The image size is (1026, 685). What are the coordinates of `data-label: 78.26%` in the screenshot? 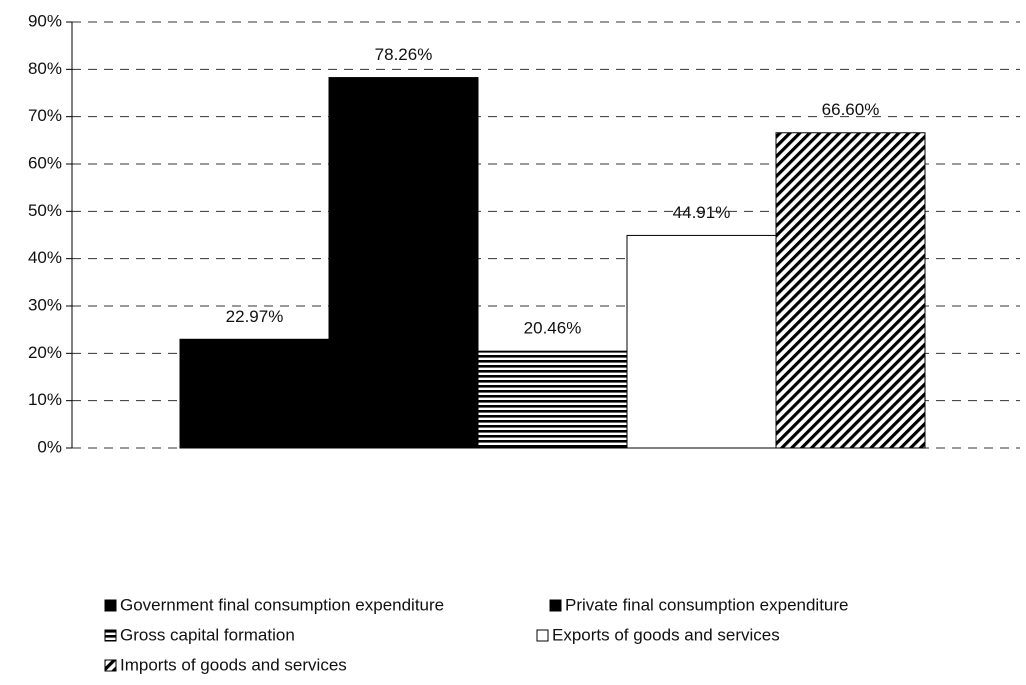 It's located at (404, 54).